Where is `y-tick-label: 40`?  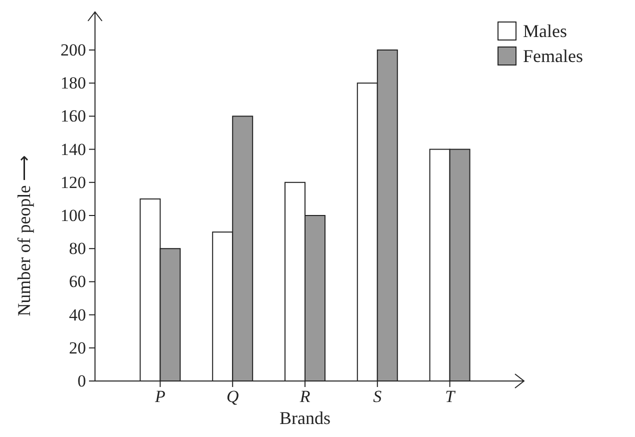 y-tick-label: 40 is located at coordinates (77, 314).